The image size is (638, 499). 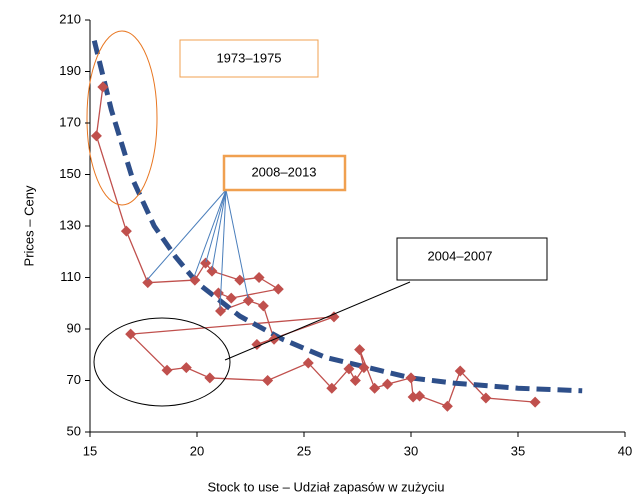 What do you see at coordinates (74, 430) in the screenshot?
I see `y-tick-label: 50` at bounding box center [74, 430].